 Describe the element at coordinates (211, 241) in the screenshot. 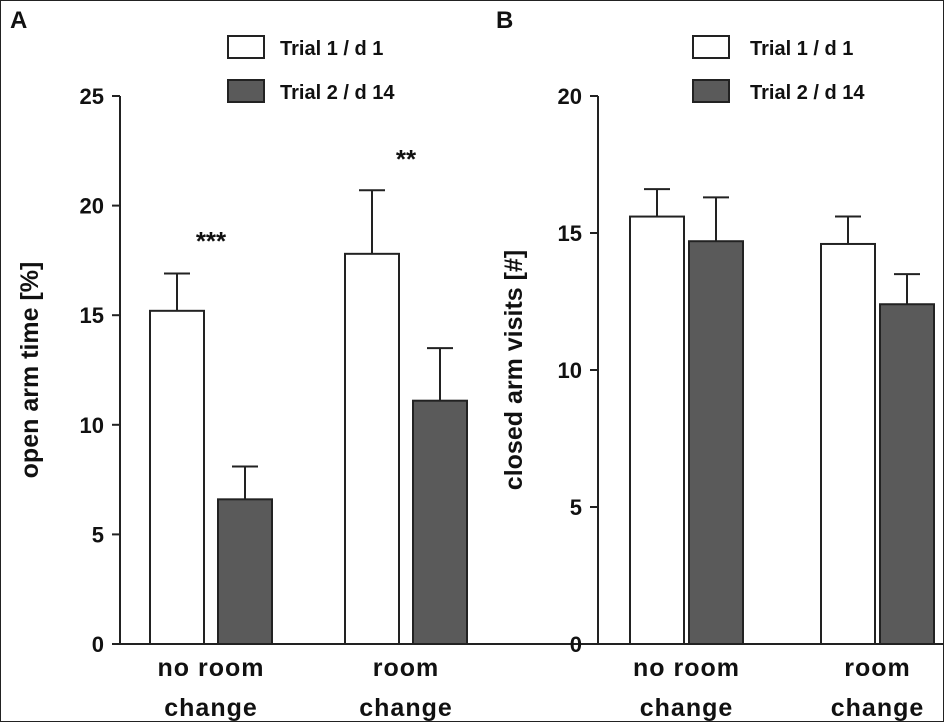

I see `significance-annotation: ***` at that location.